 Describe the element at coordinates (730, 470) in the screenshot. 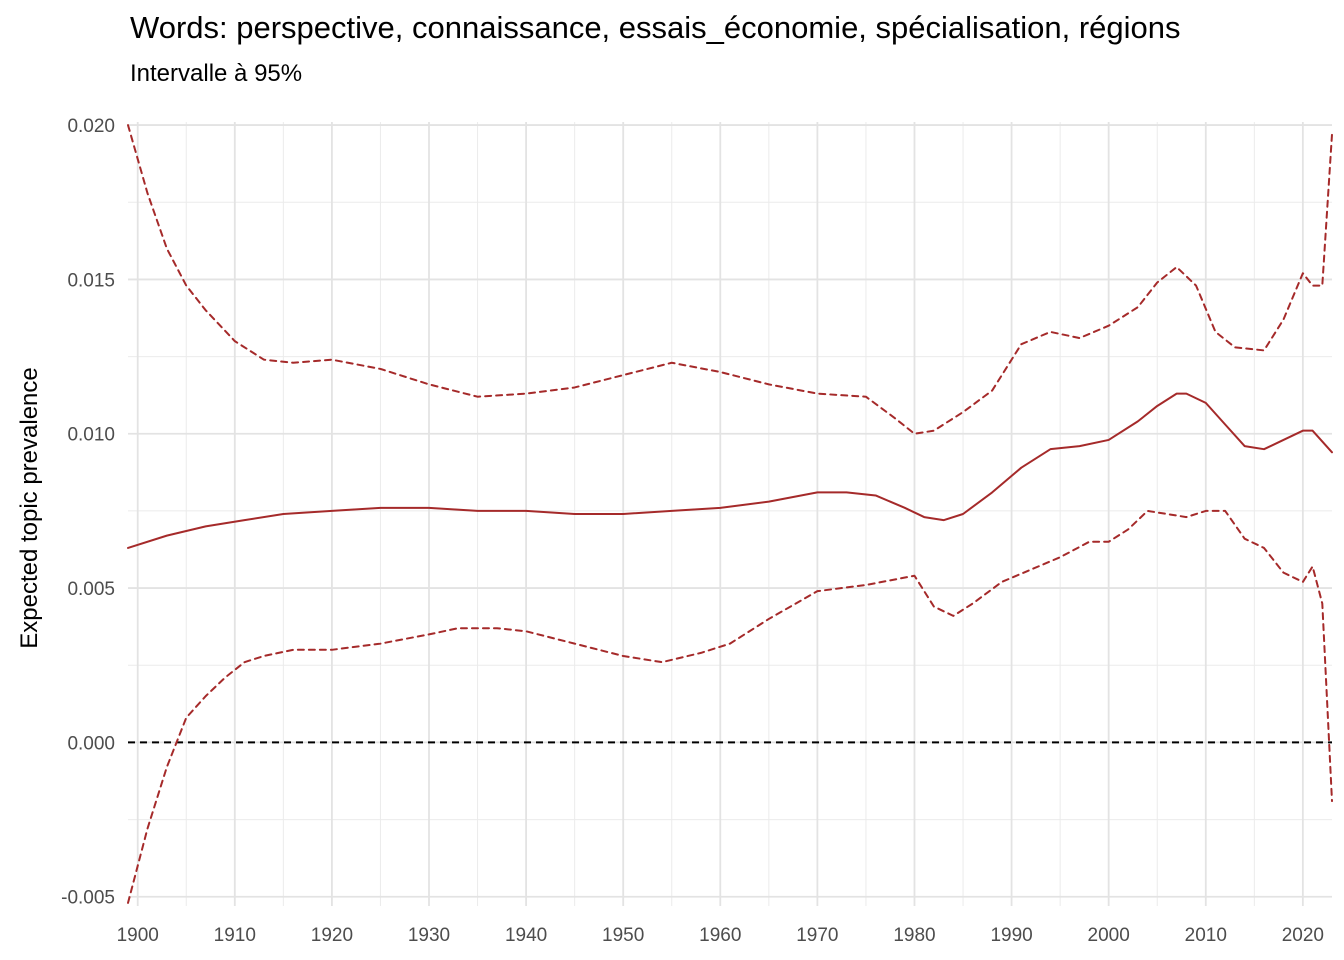

I see `estimate-line` at that location.